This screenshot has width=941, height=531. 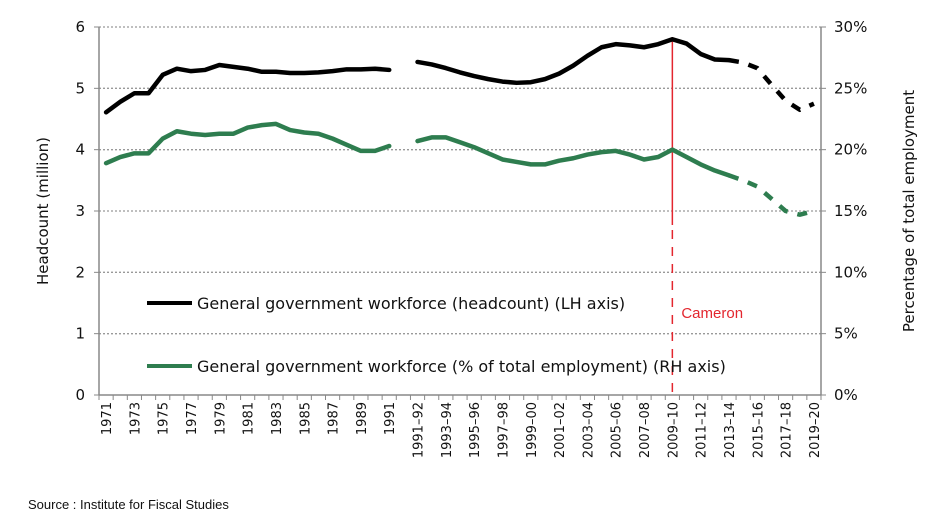 I want to click on y-right-tick-label: 5%, so click(x=846, y=334).